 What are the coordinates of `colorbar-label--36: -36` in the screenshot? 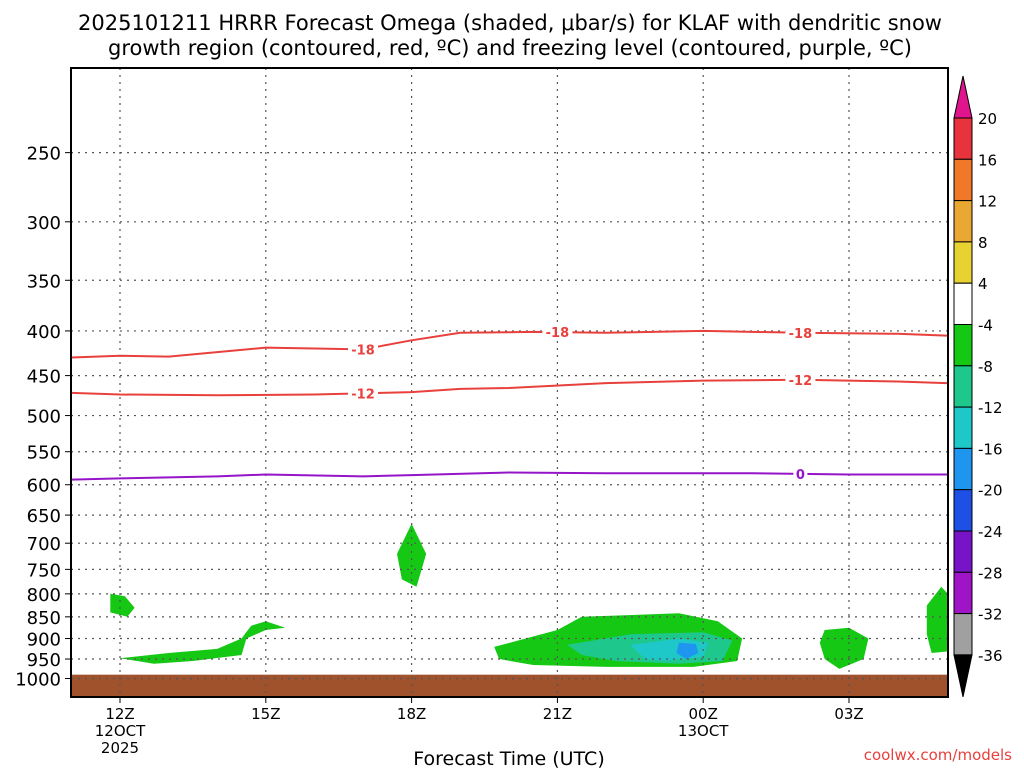 It's located at (990, 656).